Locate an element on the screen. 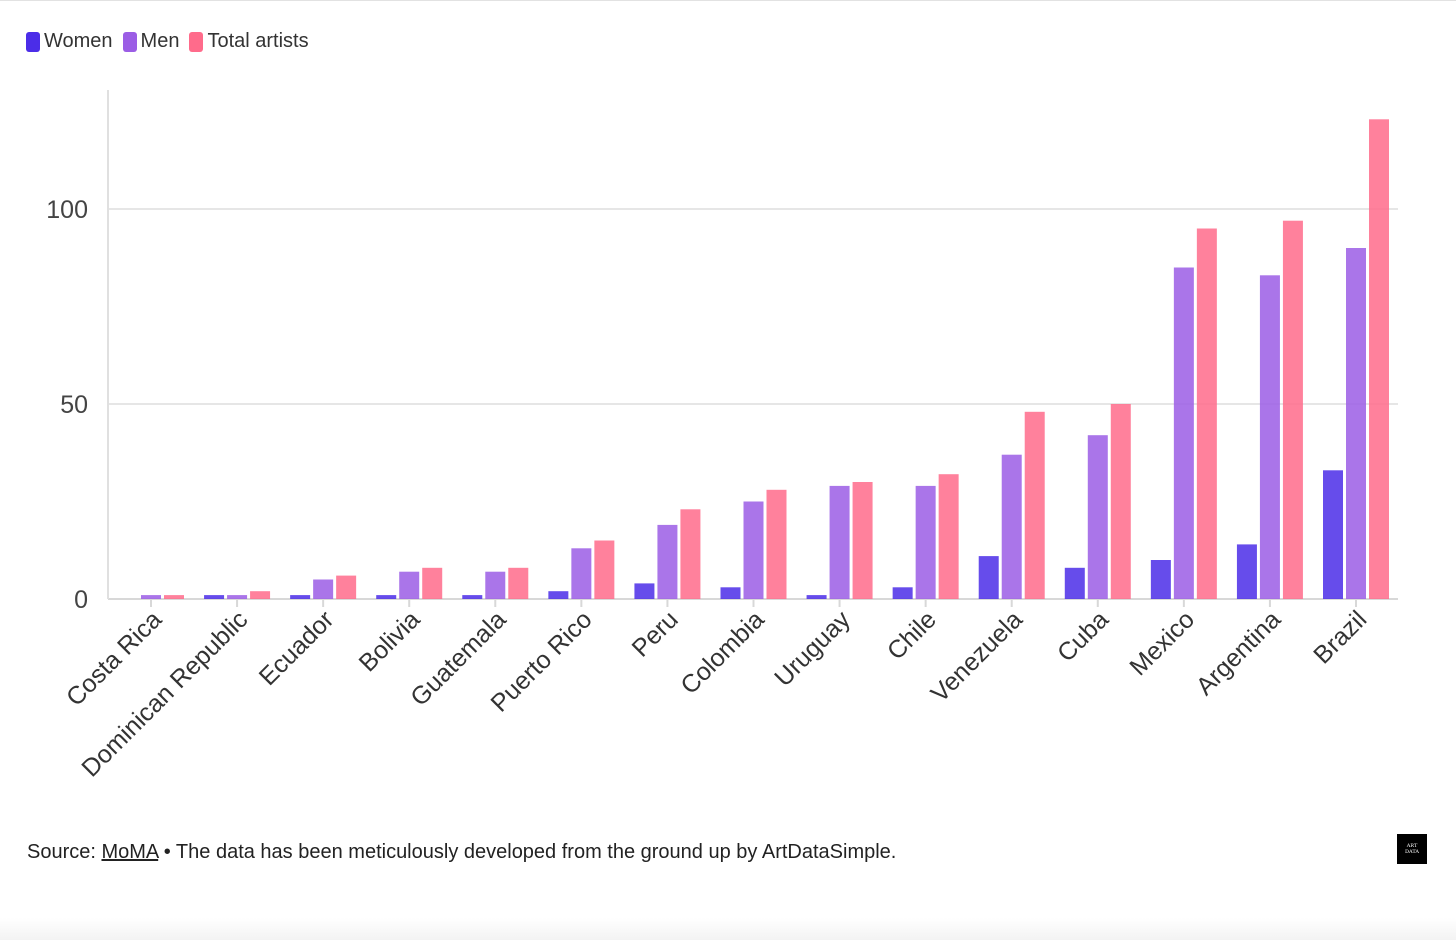  legend-swatch-men is located at coordinates (129, 41).